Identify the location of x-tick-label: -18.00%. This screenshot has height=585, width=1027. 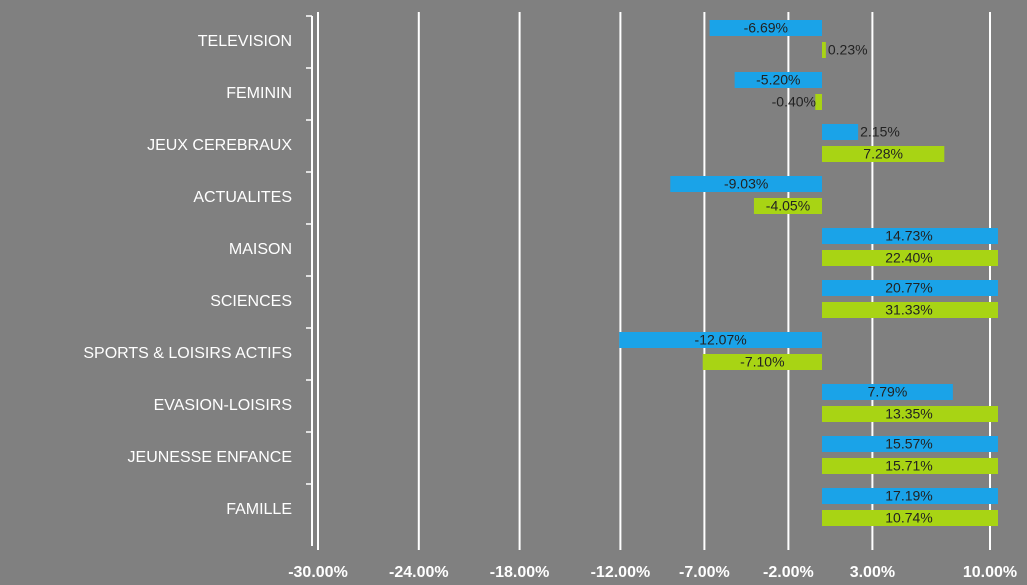
(520, 572).